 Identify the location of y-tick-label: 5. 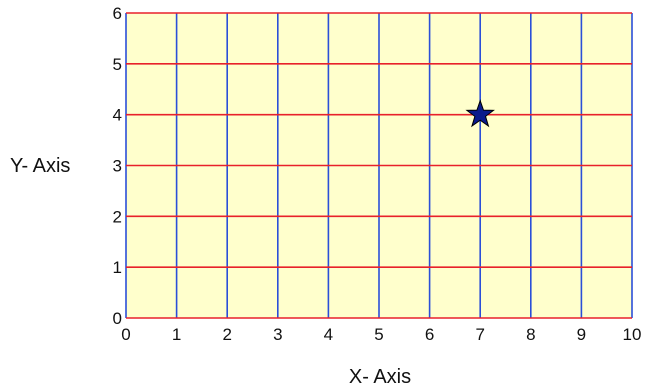
(117, 64).